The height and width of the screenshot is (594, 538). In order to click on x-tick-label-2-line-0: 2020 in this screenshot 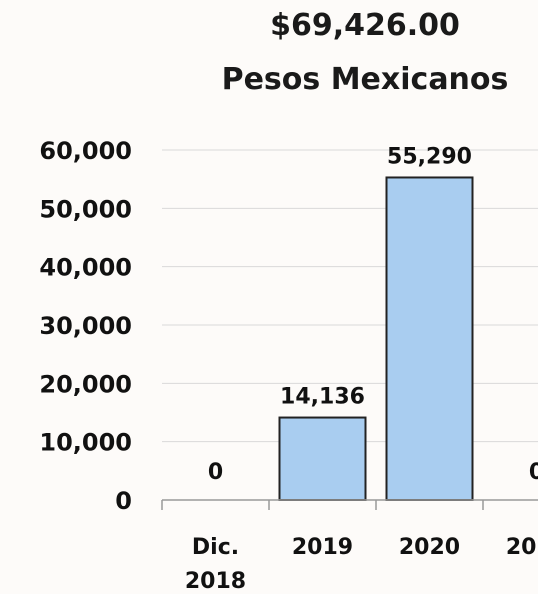, I will do `click(429, 547)`.